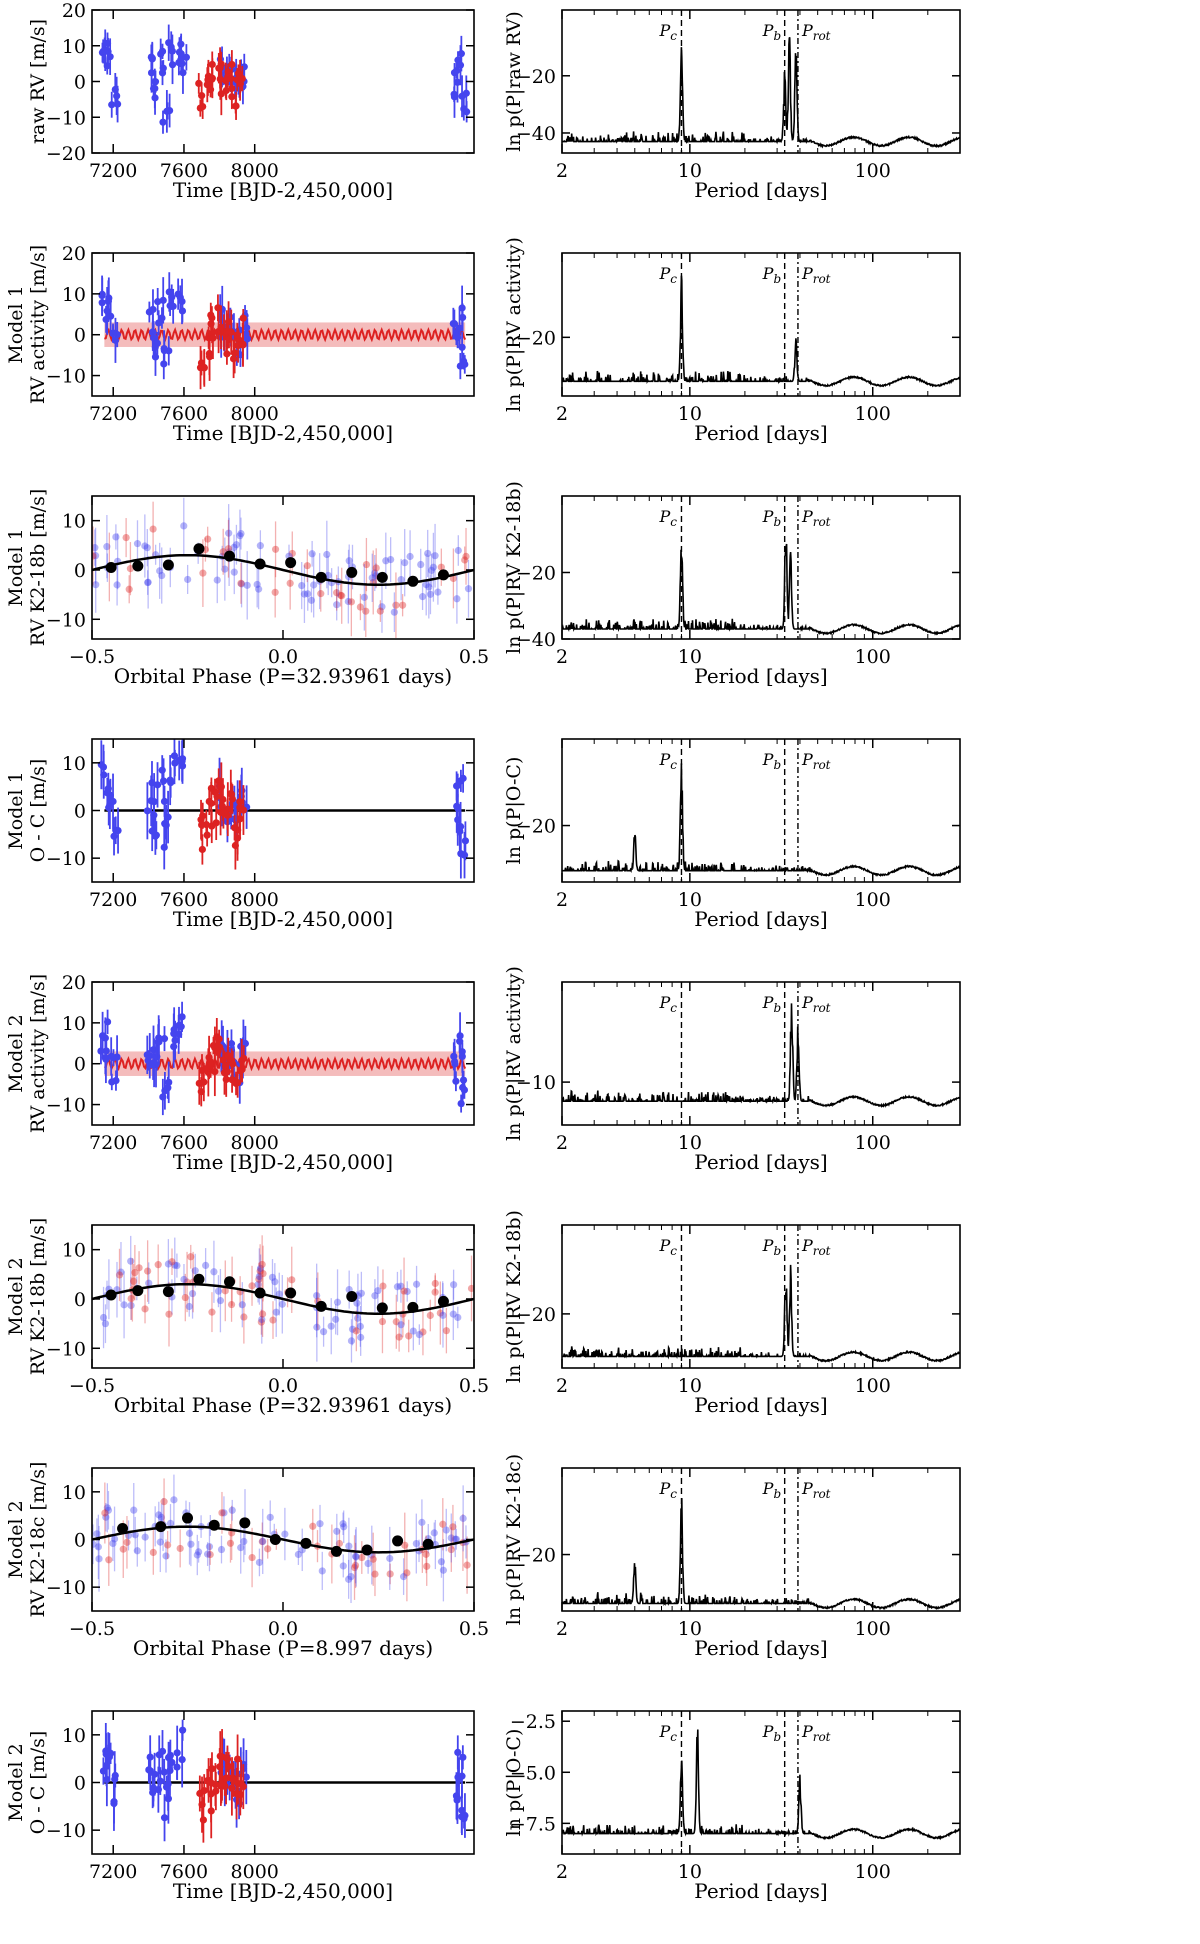  Describe the element at coordinates (283, 1891) in the screenshot. I see `x-axis-label: Time [BJD-2,450,000]` at that location.